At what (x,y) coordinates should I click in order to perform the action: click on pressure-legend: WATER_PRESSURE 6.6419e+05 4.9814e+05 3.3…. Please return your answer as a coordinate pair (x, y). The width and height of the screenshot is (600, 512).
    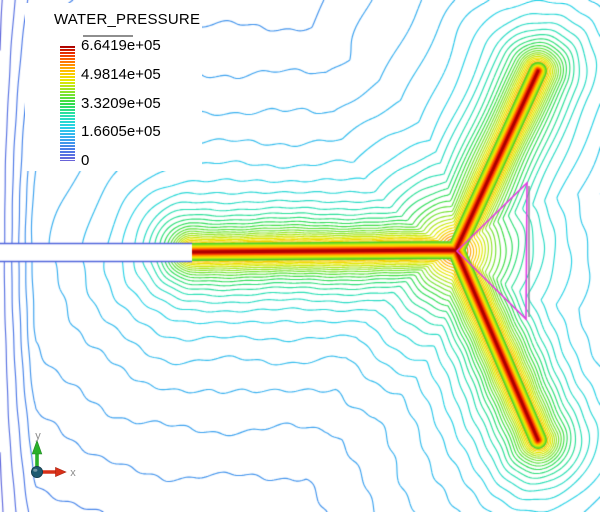
    Looking at the image, I should click on (113, 87).